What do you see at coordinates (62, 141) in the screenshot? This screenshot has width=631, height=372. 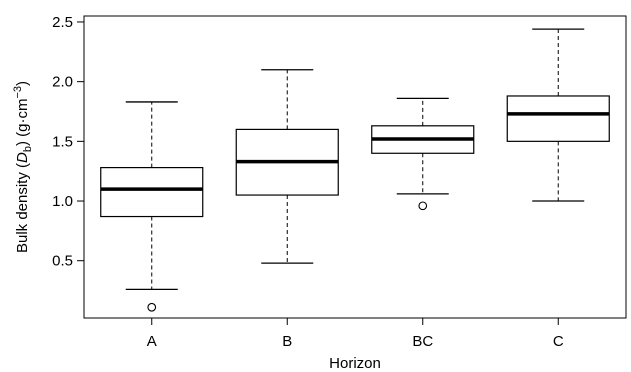 I see `y-tick-label: 1.5` at bounding box center [62, 141].